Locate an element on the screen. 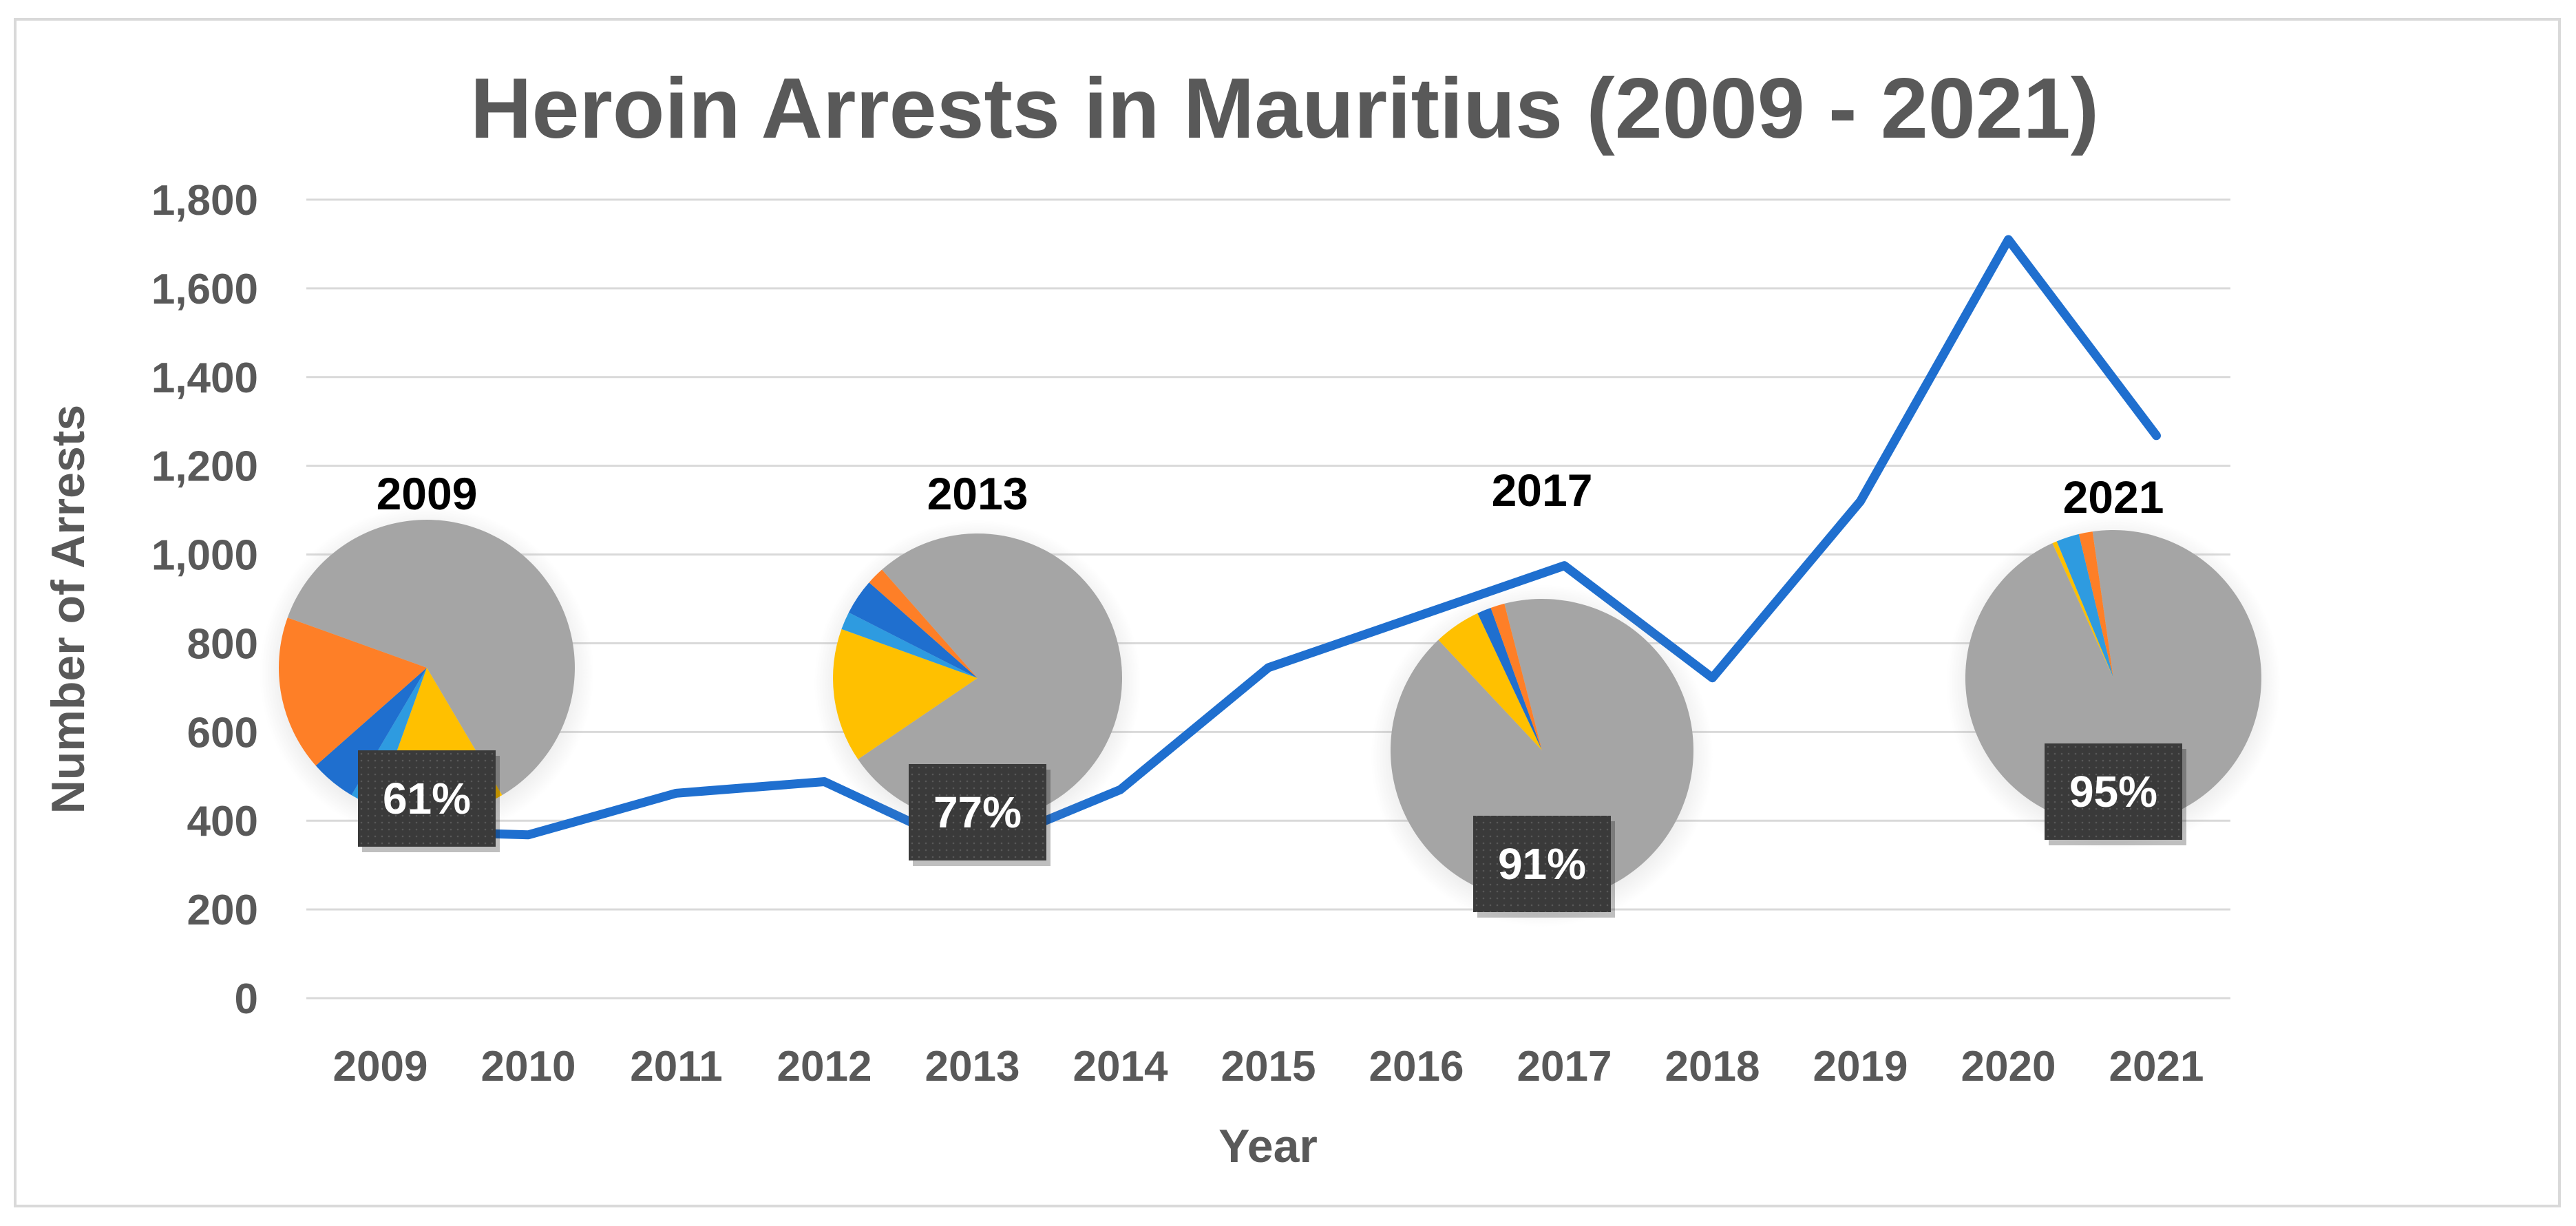 This screenshot has width=2576, height=1226. pie-inset: 2017 91% is located at coordinates (1542, 696).